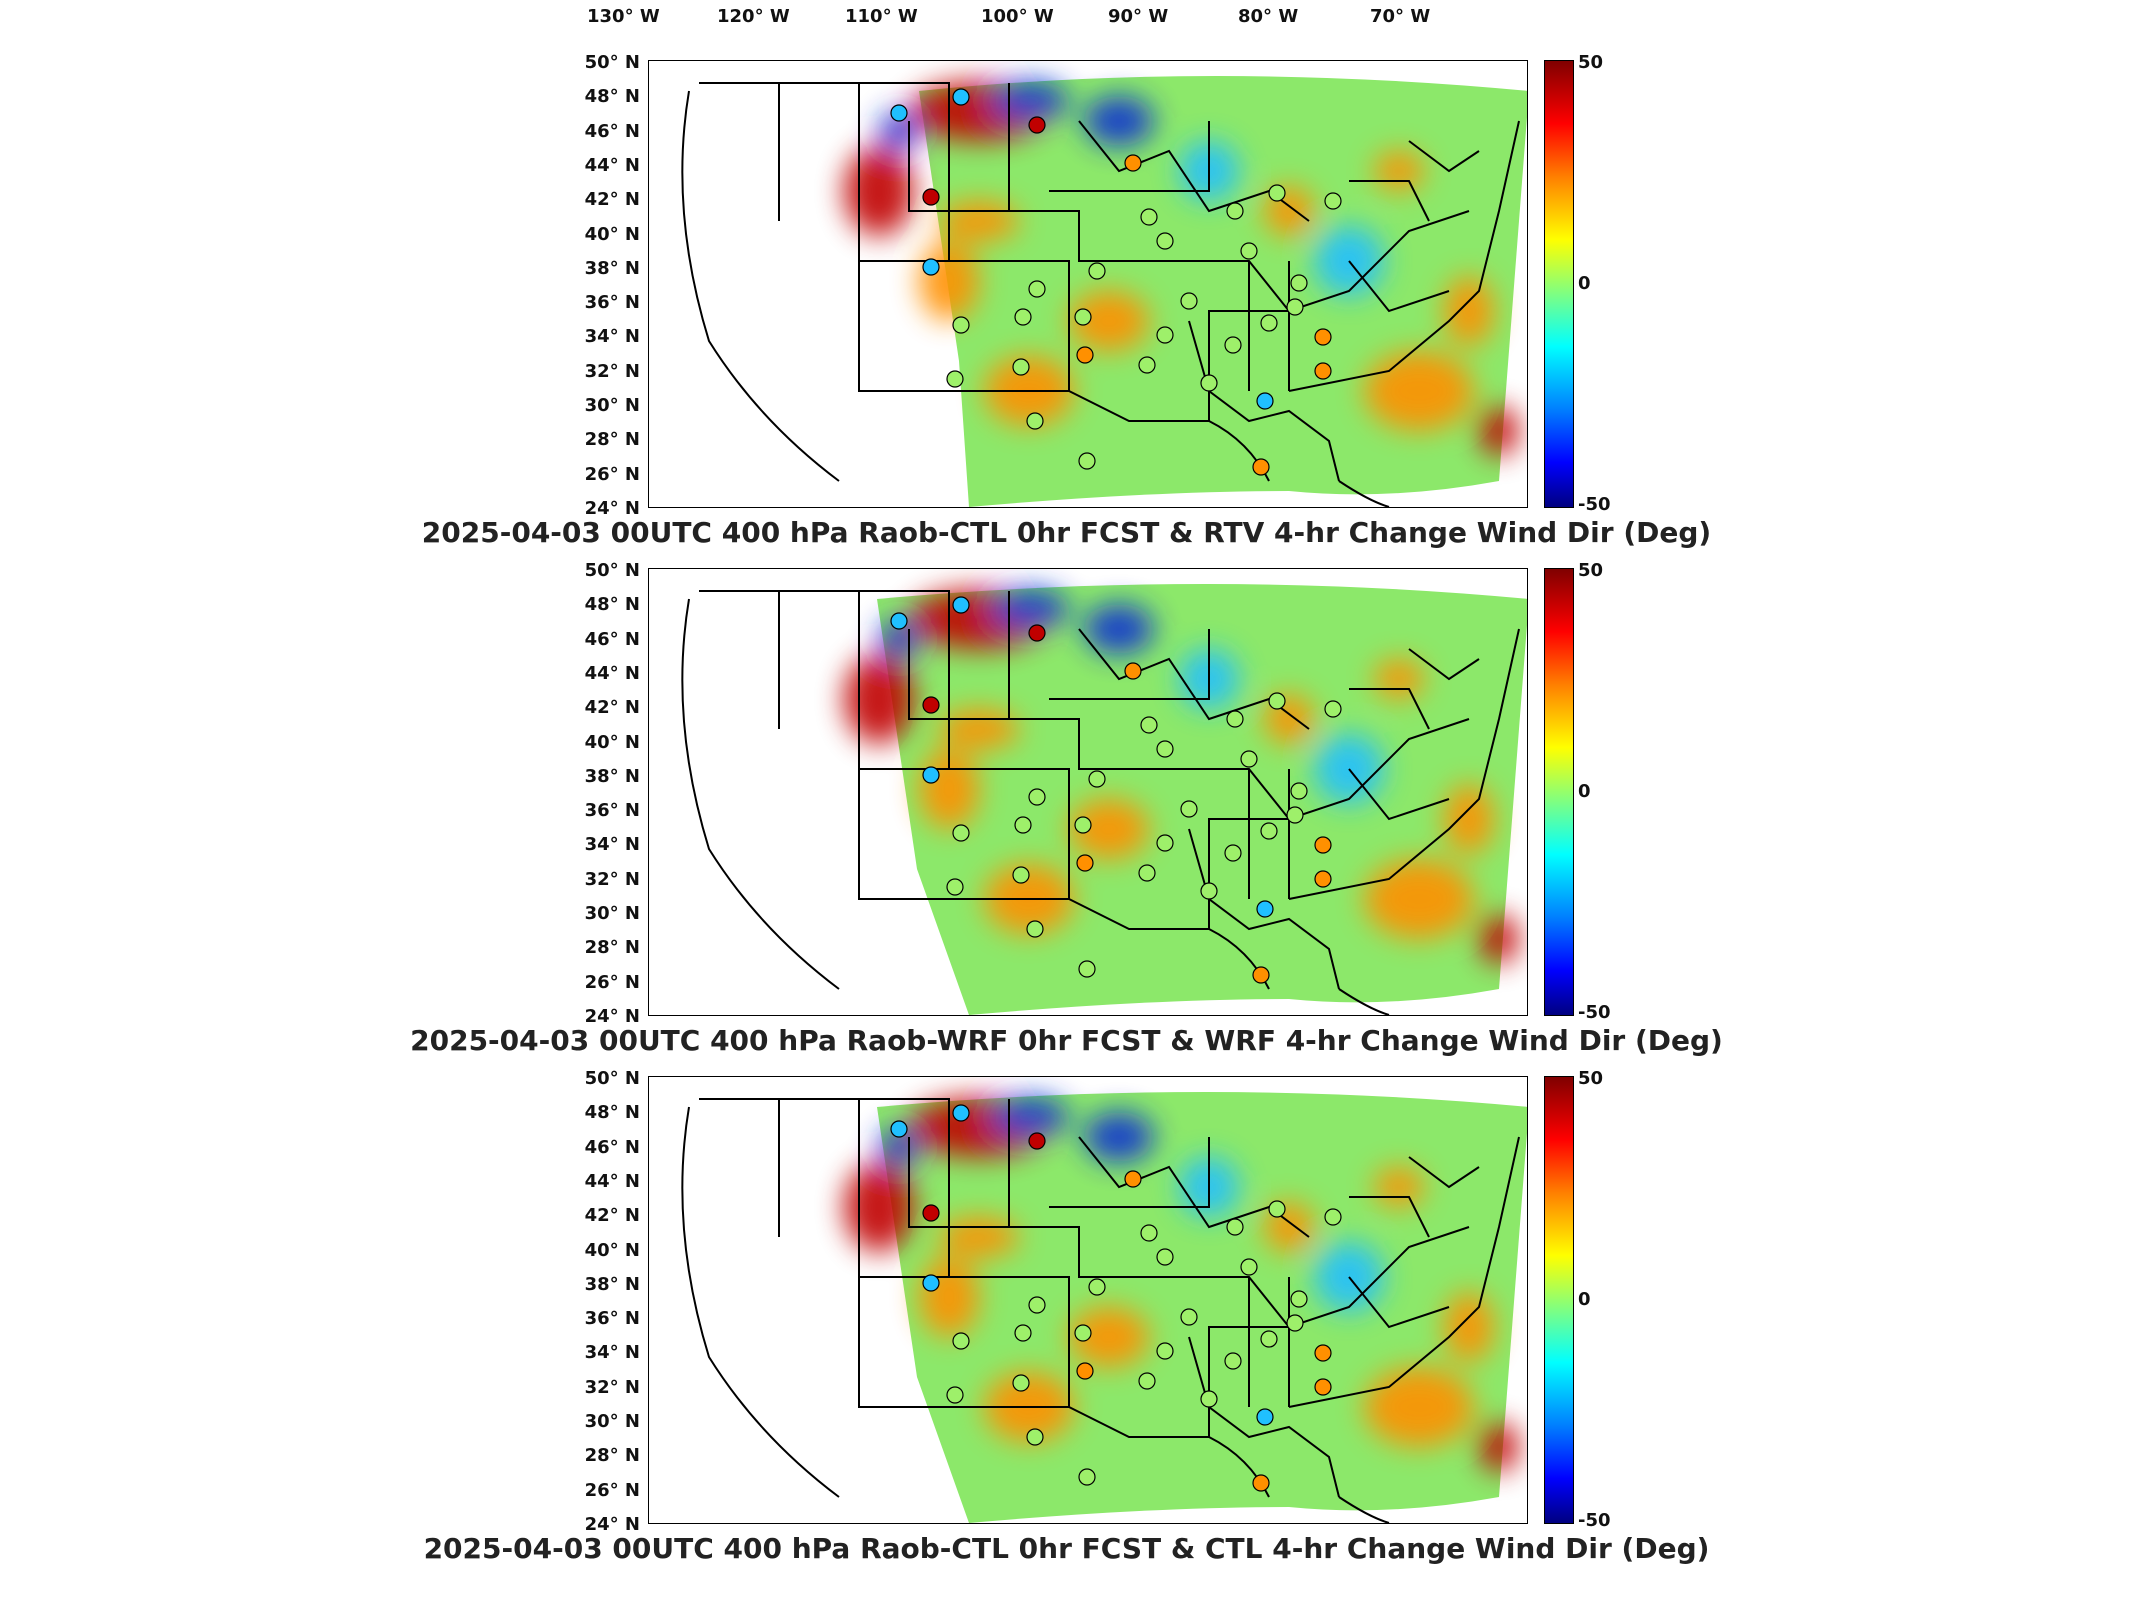 This screenshot has width=2133, height=1600. Describe the element at coordinates (612, 371) in the screenshot. I see `lat-label: 32° N` at that location.